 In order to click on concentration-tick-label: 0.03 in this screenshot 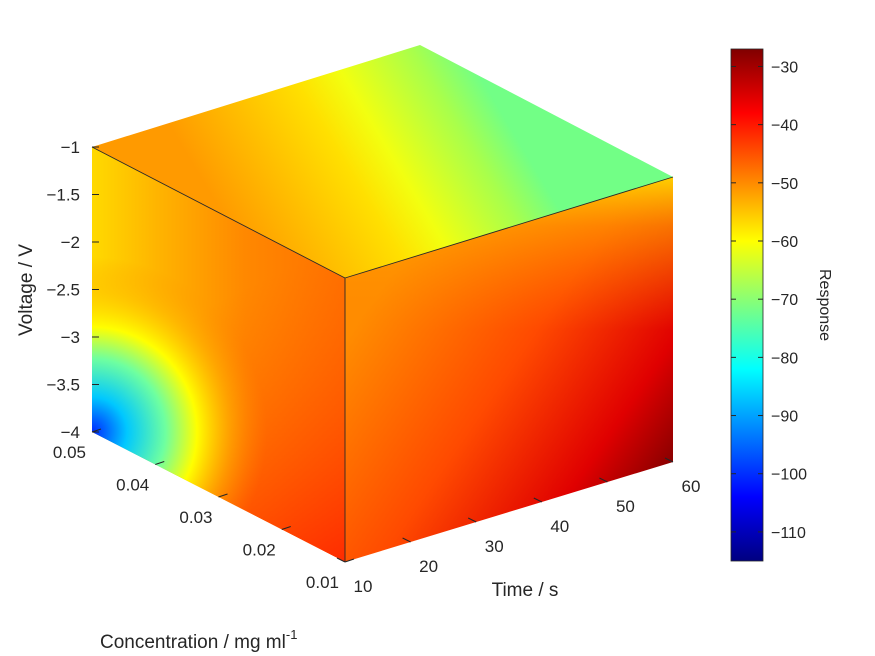, I will do `click(195, 517)`.